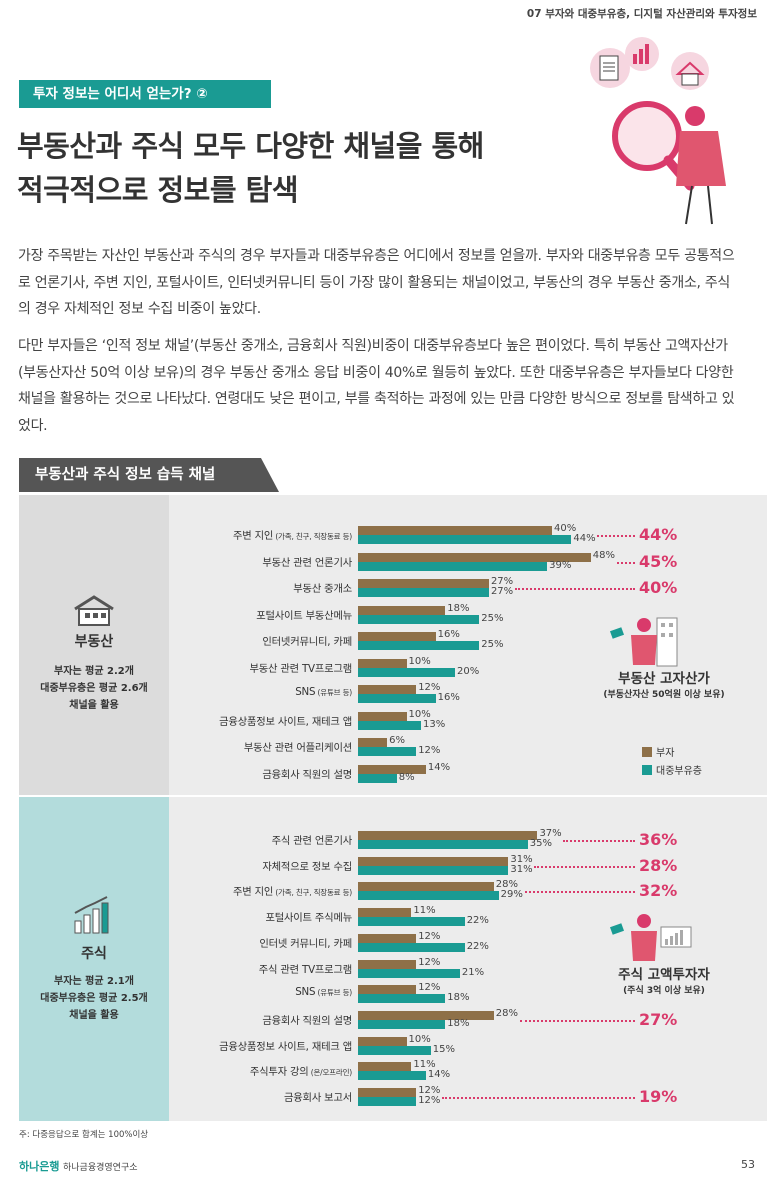  I want to click on highlight-value: 40%, so click(658, 587).